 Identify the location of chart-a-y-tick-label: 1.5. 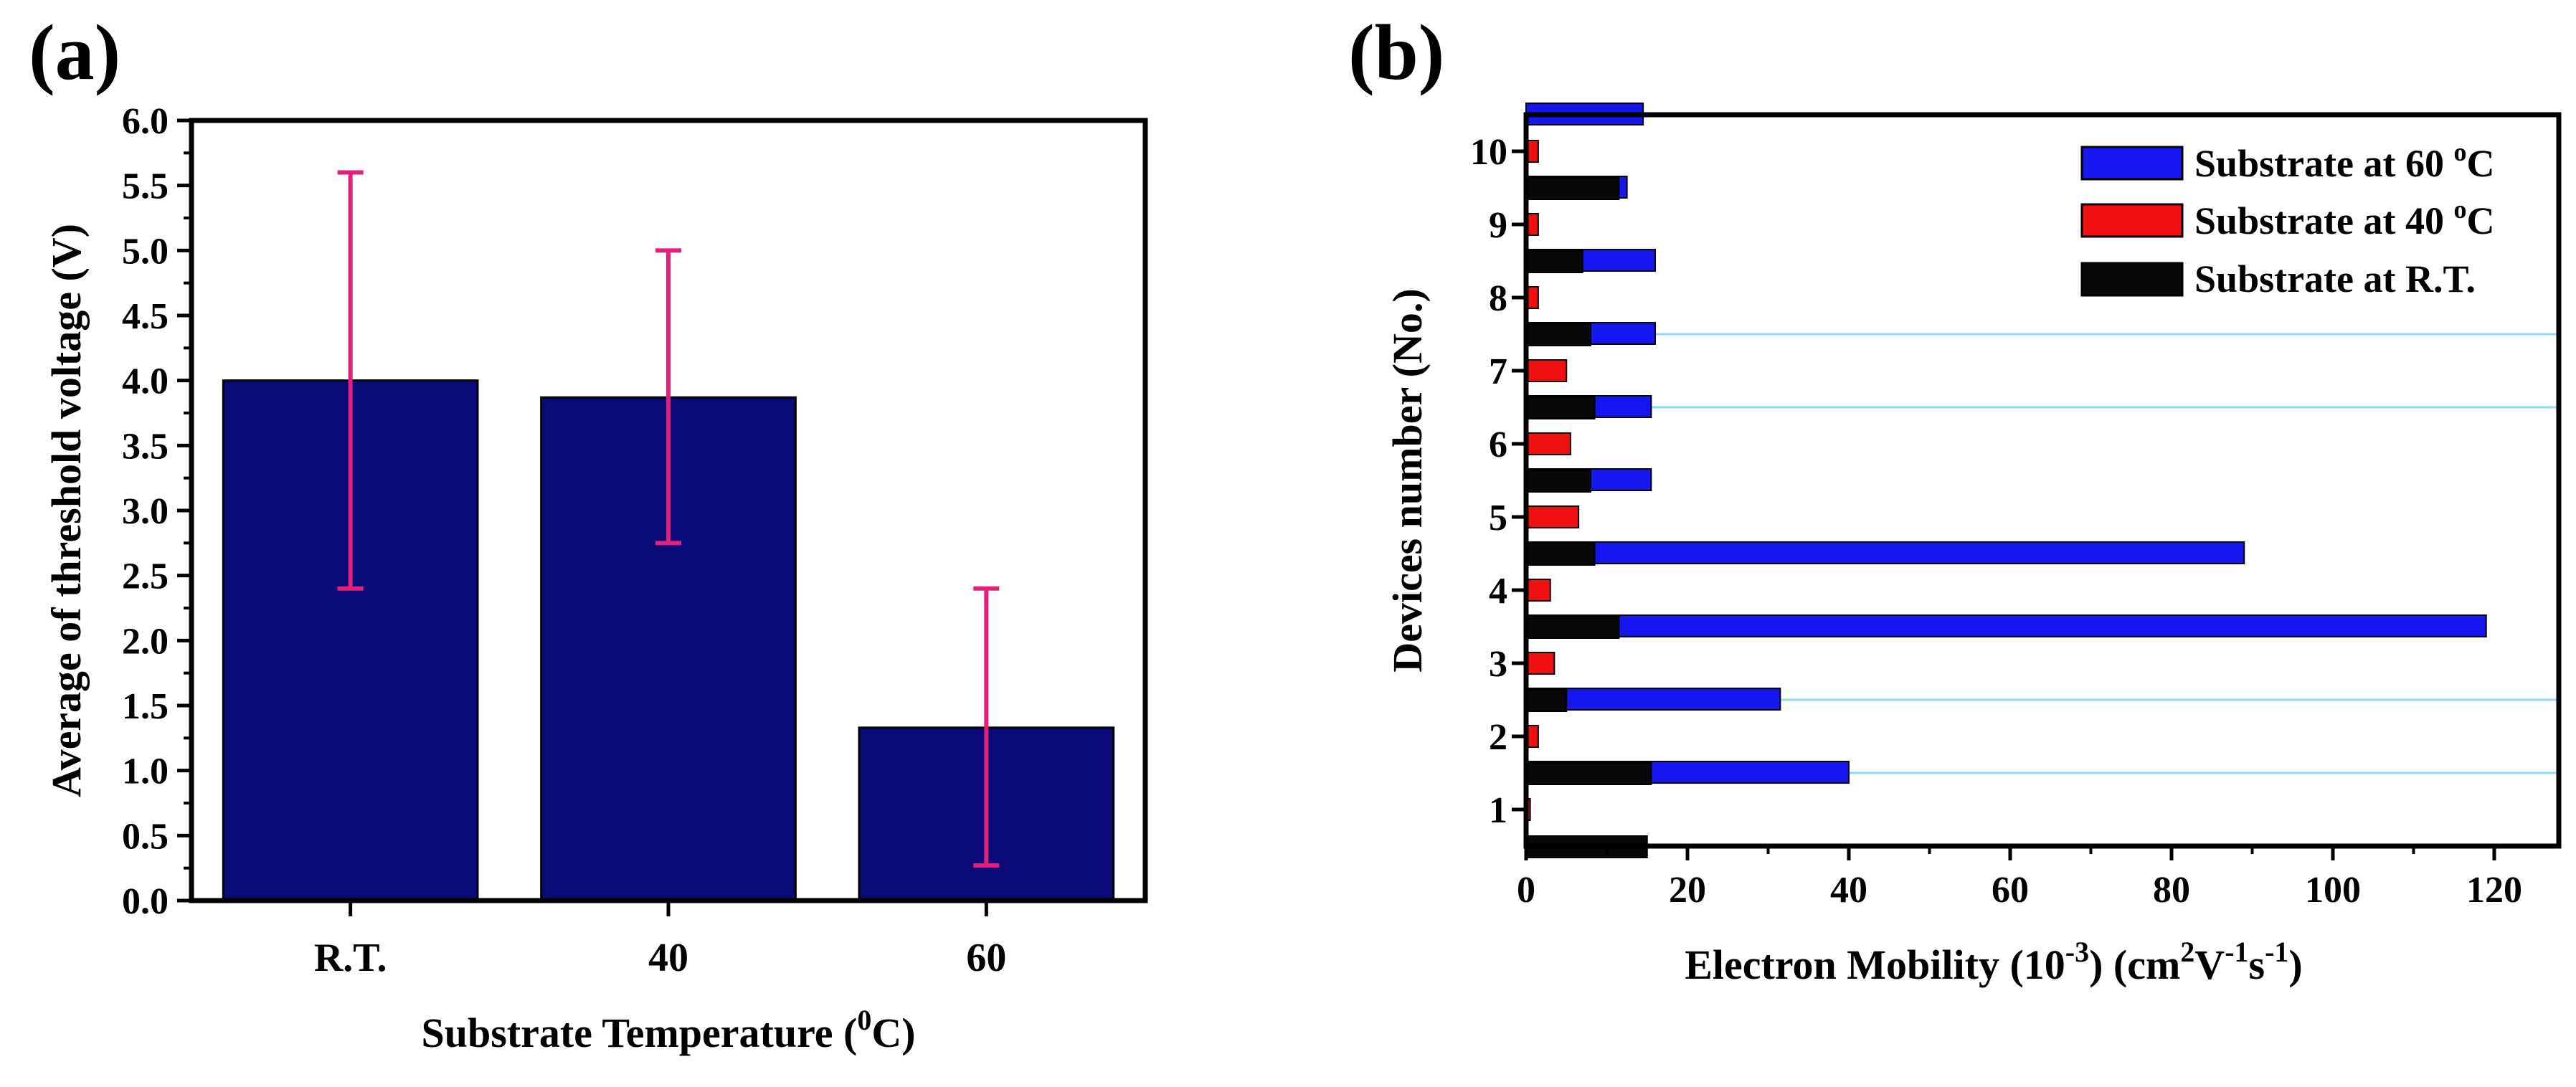
(145, 706).